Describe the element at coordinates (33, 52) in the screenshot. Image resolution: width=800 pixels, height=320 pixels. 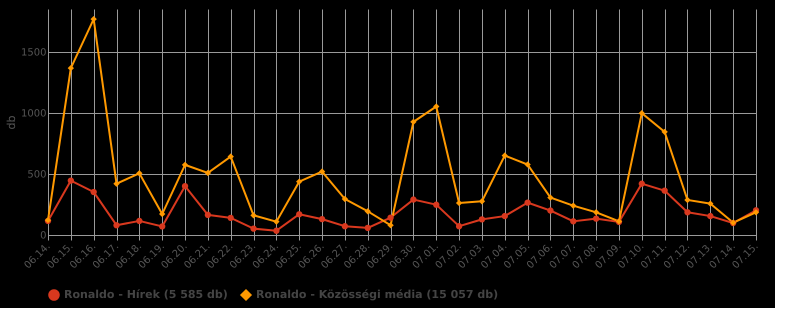
I see `y-tick-label: 1500` at that location.